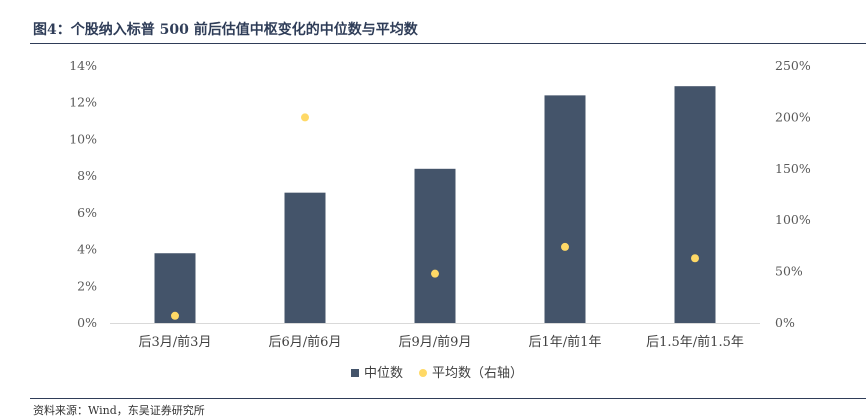 This screenshot has width=866, height=418. Describe the element at coordinates (87, 212) in the screenshot. I see `y-axis-left-tick-label: 6%` at that location.